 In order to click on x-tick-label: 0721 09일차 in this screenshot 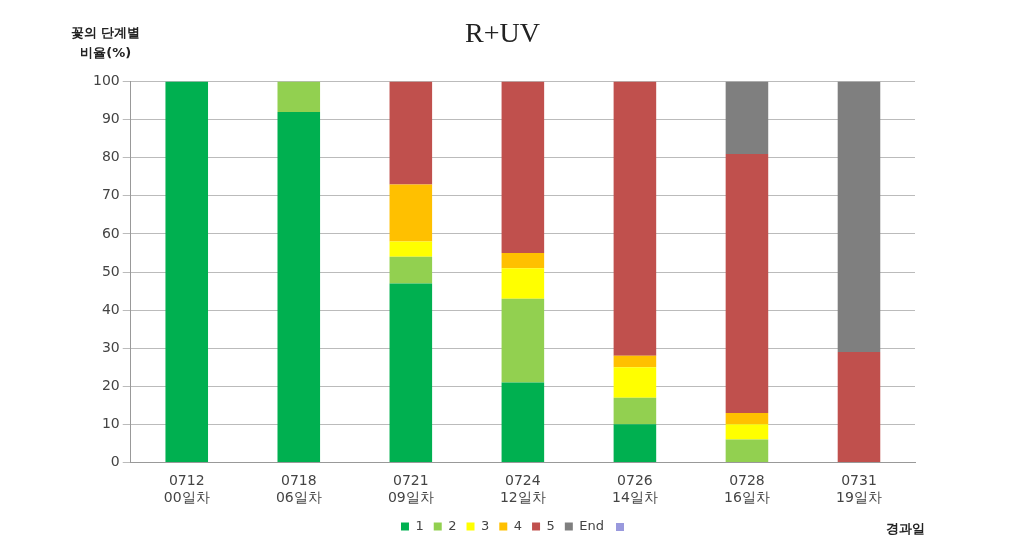, I will do `click(410, 489)`.